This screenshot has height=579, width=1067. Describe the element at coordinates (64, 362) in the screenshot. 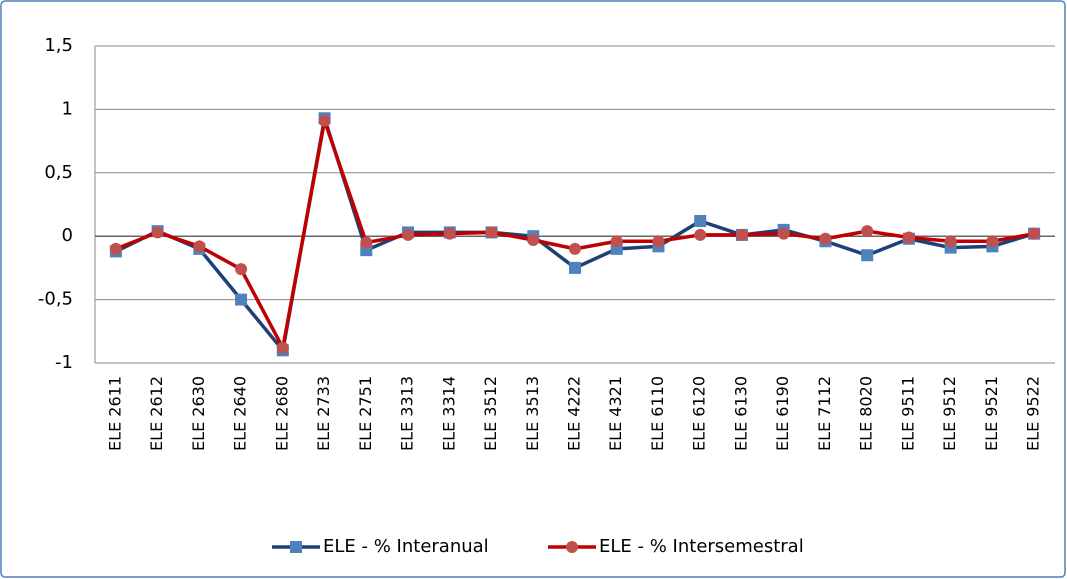

I see `y-tick-label: -1` at that location.